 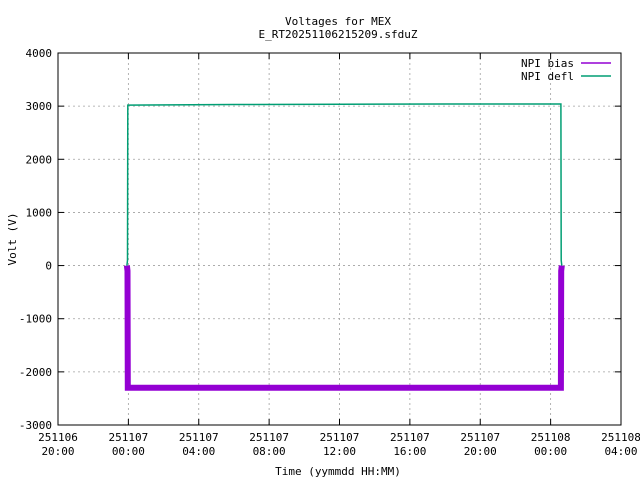 What do you see at coordinates (39, 159) in the screenshot?
I see `y-tick-label-2000: 2000` at bounding box center [39, 159].